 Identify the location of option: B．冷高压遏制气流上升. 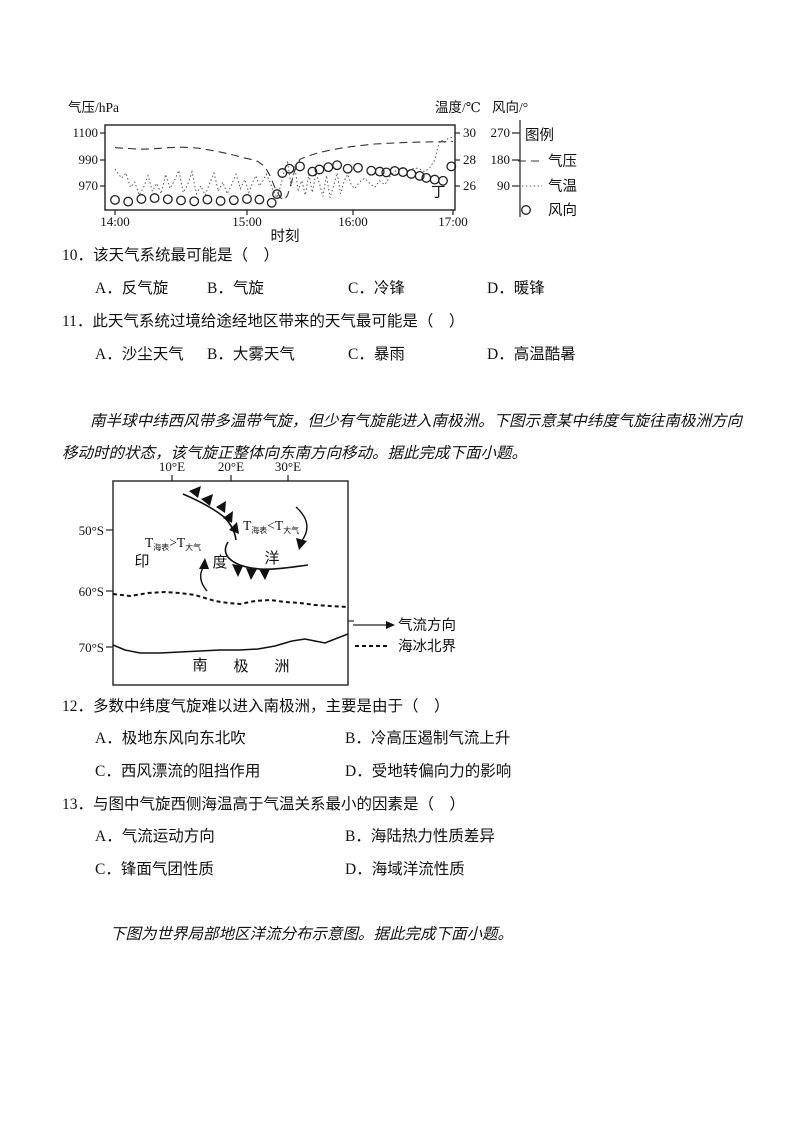
(428, 738).